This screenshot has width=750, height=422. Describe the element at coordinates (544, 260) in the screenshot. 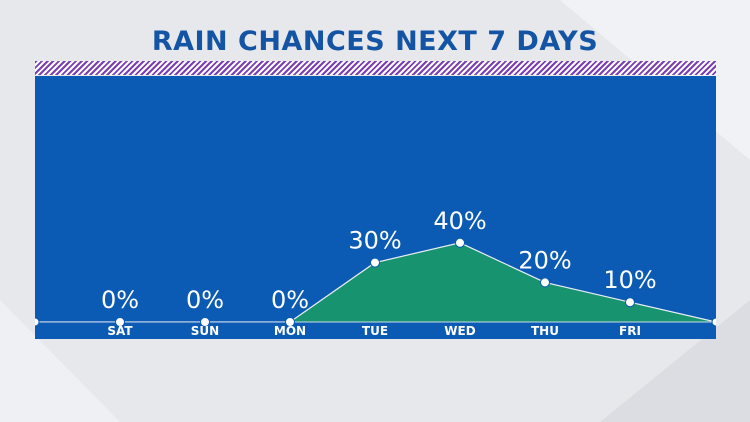

I see `value-label-thu: 20%` at that location.